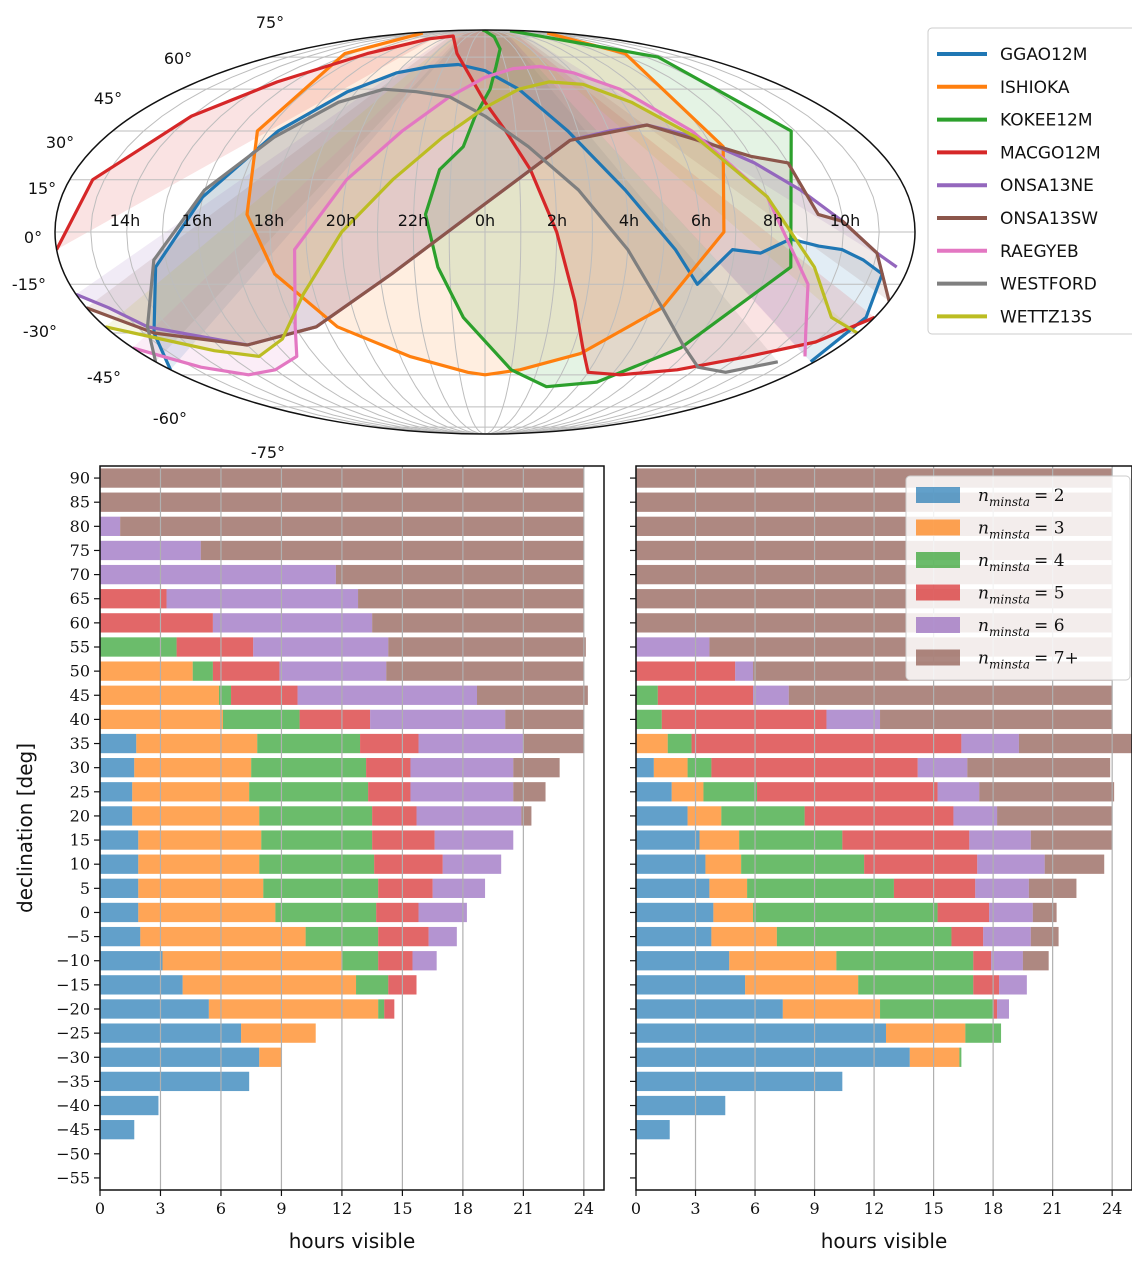 The width and height of the screenshot is (1132, 1262). I want to click on x-tick-label: 21, so click(1052, 1208).